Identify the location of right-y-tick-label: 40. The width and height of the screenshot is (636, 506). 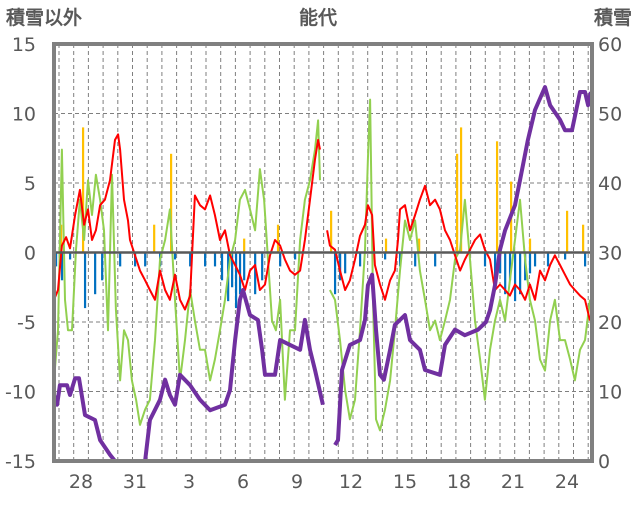
(610, 184).